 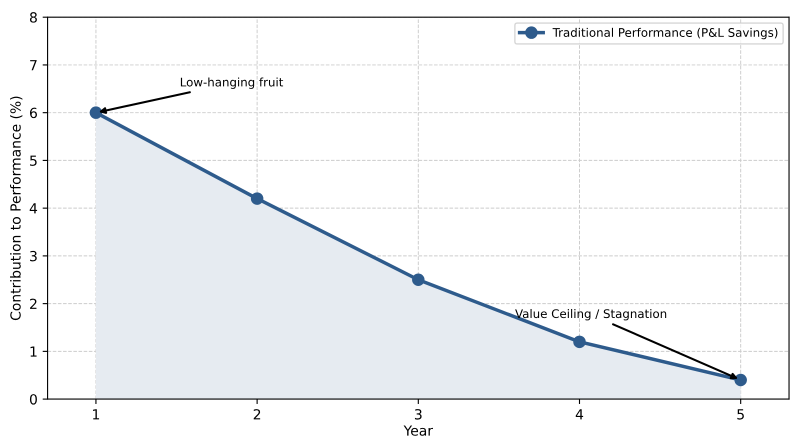 I want to click on y-tick-label: 1, so click(x=33, y=351).